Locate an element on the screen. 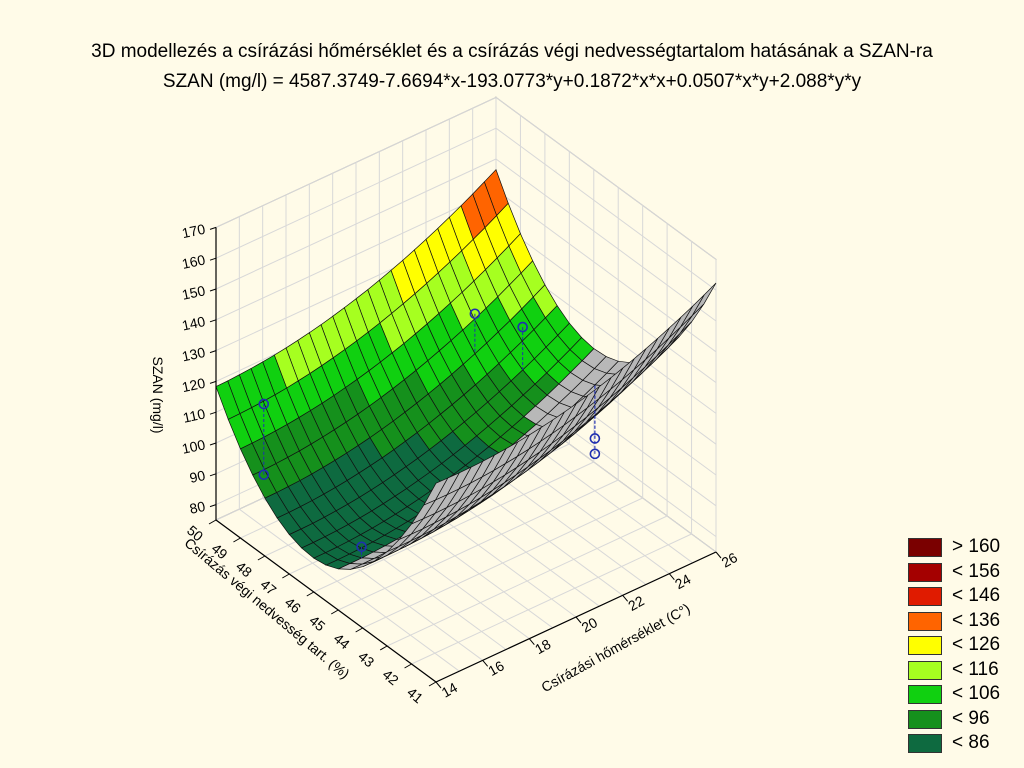  legend-item: < 136 is located at coordinates (966, 621).